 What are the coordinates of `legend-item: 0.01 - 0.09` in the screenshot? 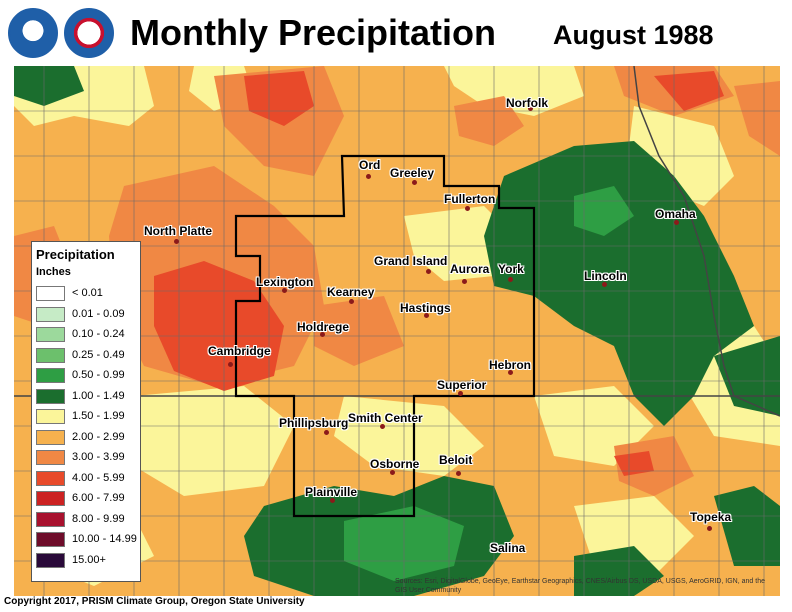 It's located at (86, 314).